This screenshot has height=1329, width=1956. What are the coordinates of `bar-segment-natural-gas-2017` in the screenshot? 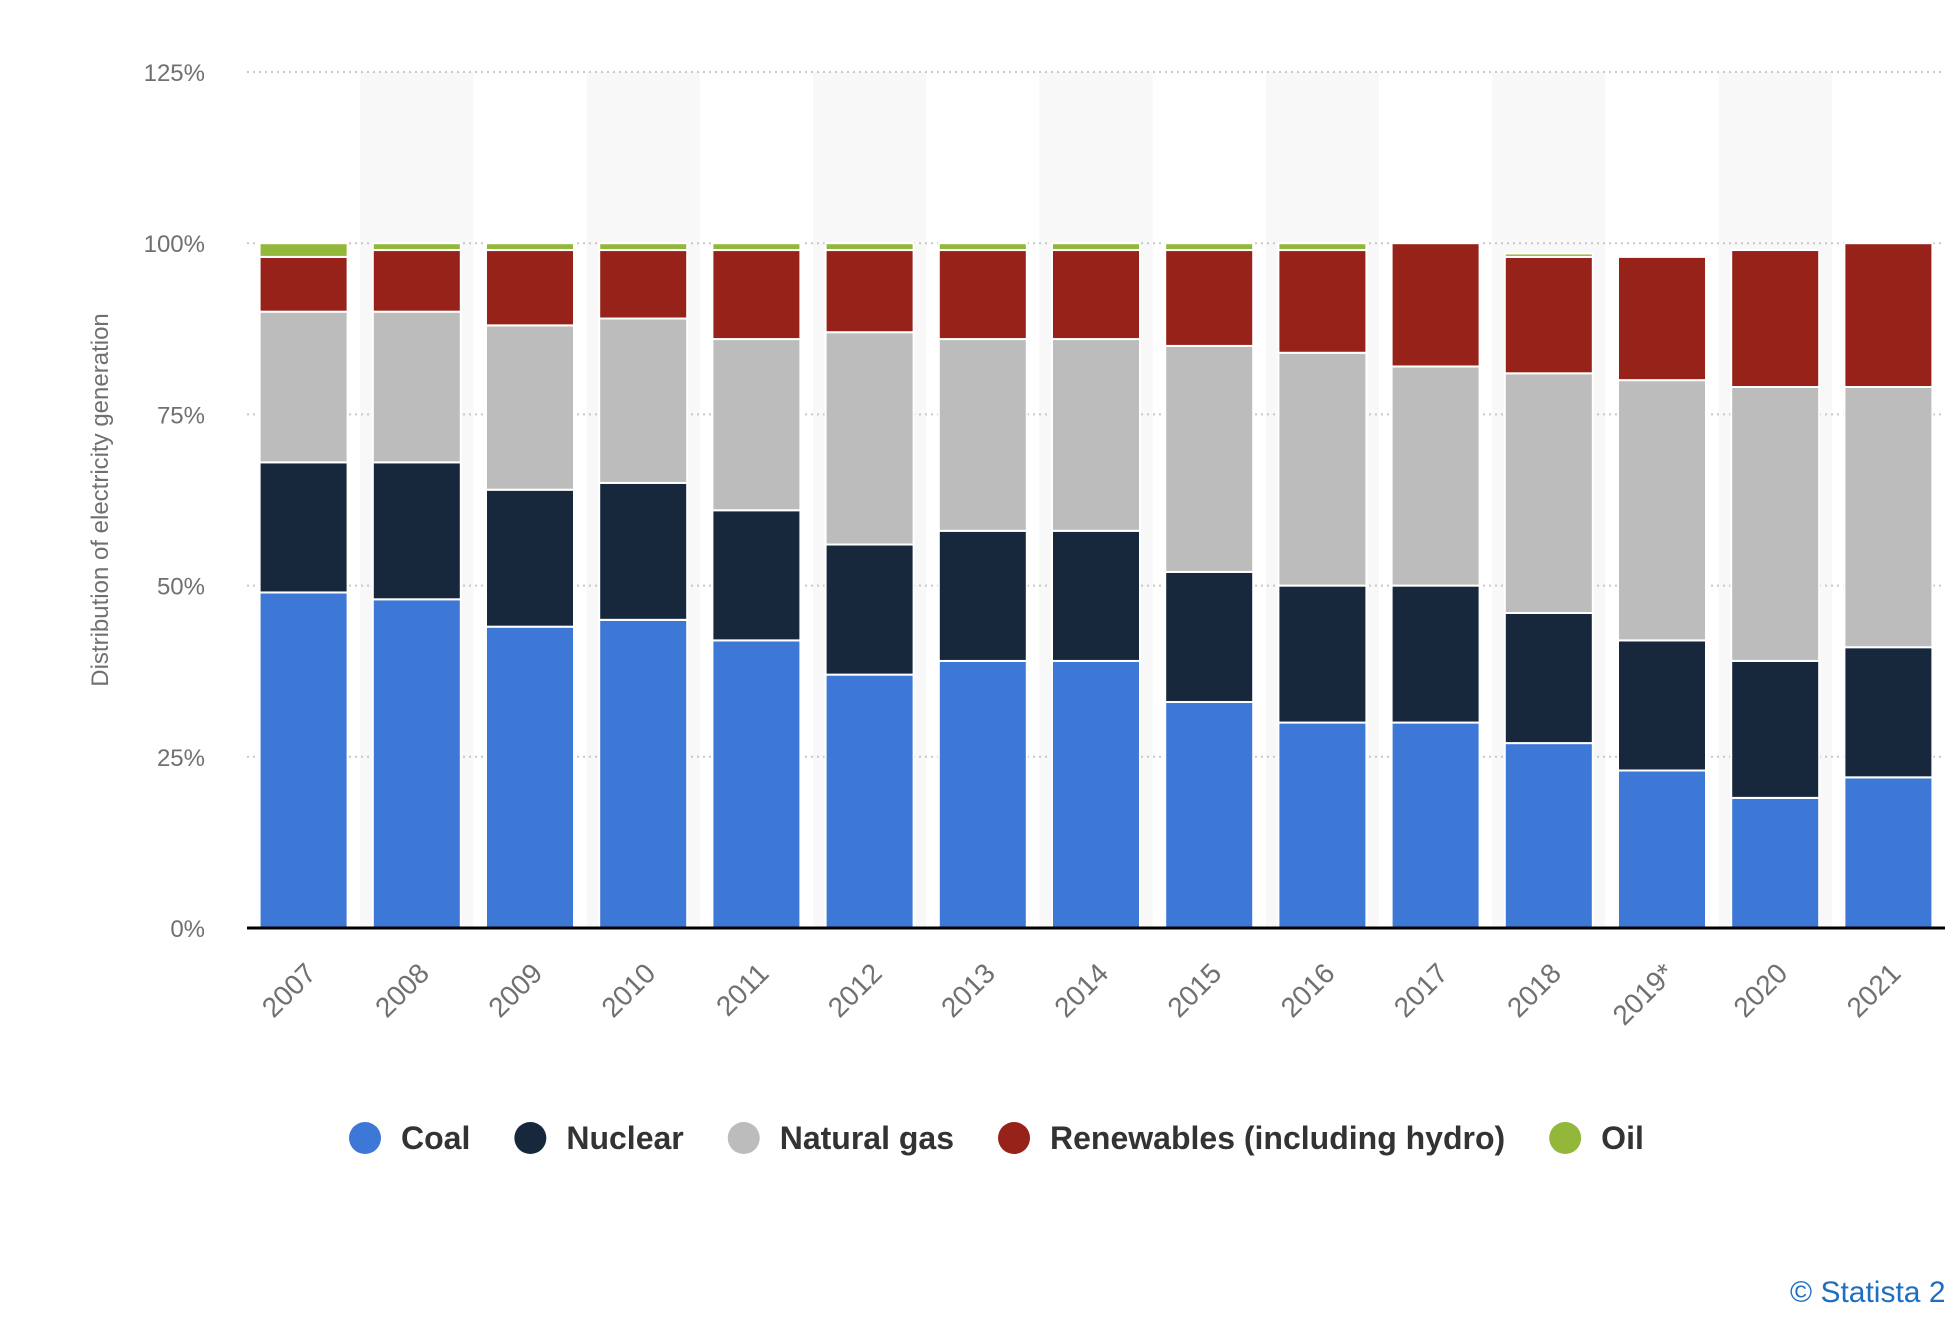 It's located at (1435, 476).